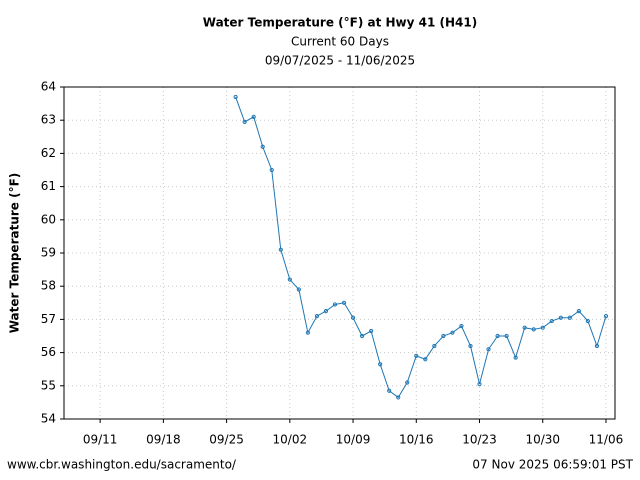  Describe the element at coordinates (340, 23) in the screenshot. I see `chart-title: Water Temperature (°F) at Hwy 41 (H41)` at that location.